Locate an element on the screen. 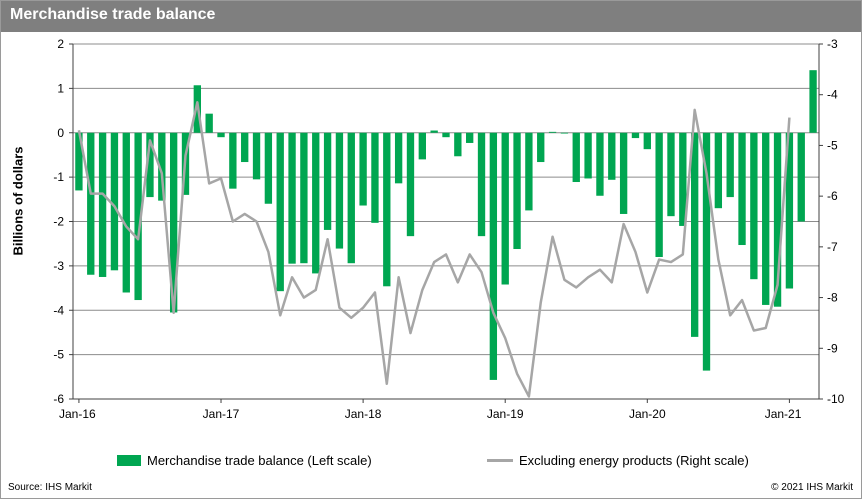 This screenshot has height=499, width=862. left-tick-label: -4 is located at coordinates (58, 310).